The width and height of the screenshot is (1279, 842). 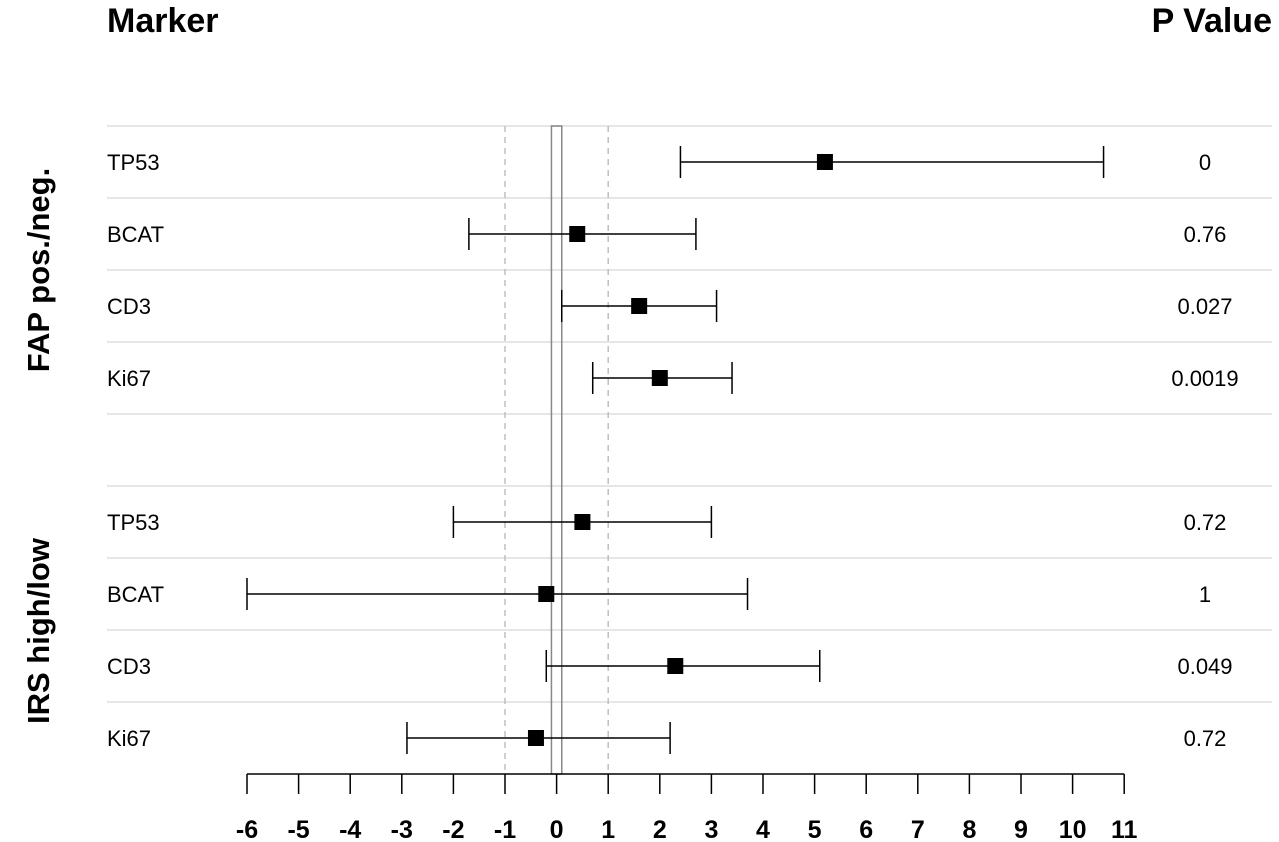 What do you see at coordinates (866, 829) in the screenshot?
I see `x-tick-label: 6` at bounding box center [866, 829].